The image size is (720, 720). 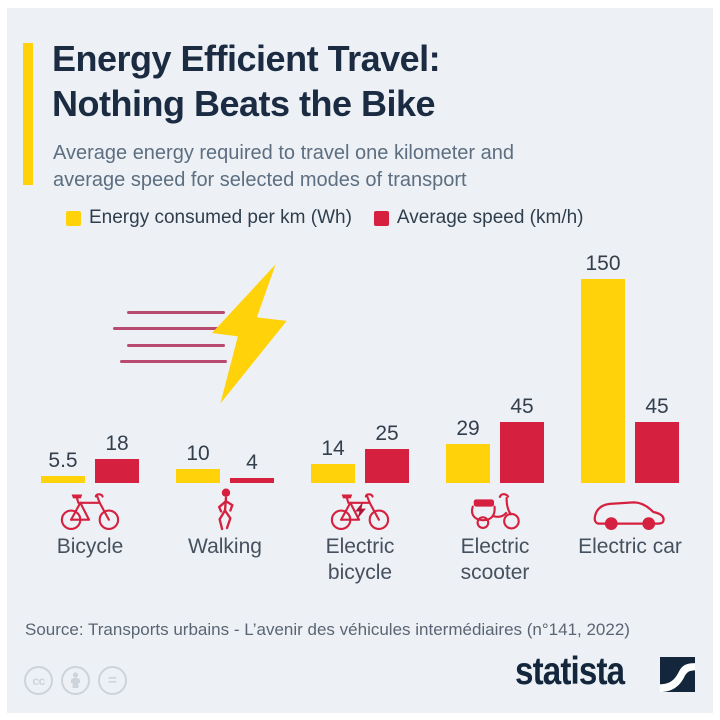 What do you see at coordinates (381, 218) in the screenshot?
I see `speed-legend-swatch-icon` at bounding box center [381, 218].